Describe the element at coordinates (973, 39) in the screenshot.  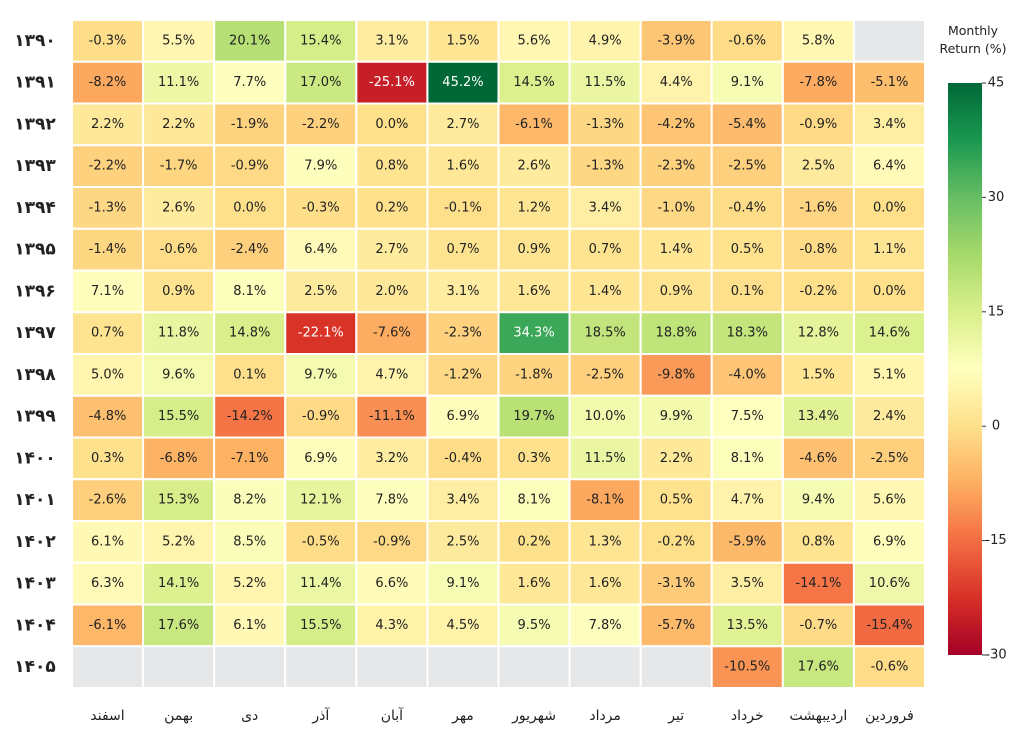
I see `colorbar-title: Monthly Return (%)` at that location.